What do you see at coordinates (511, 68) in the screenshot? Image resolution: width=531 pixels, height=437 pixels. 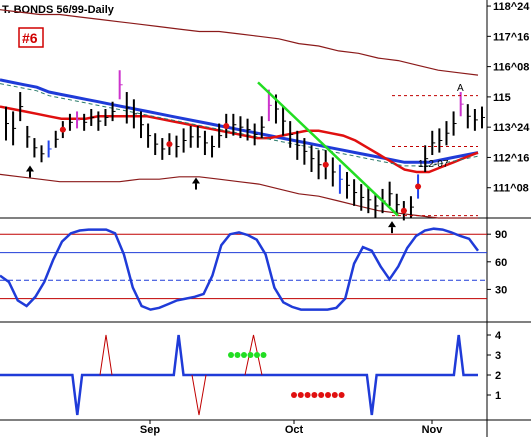 I see `price-tick-label: 116^08` at bounding box center [511, 68].